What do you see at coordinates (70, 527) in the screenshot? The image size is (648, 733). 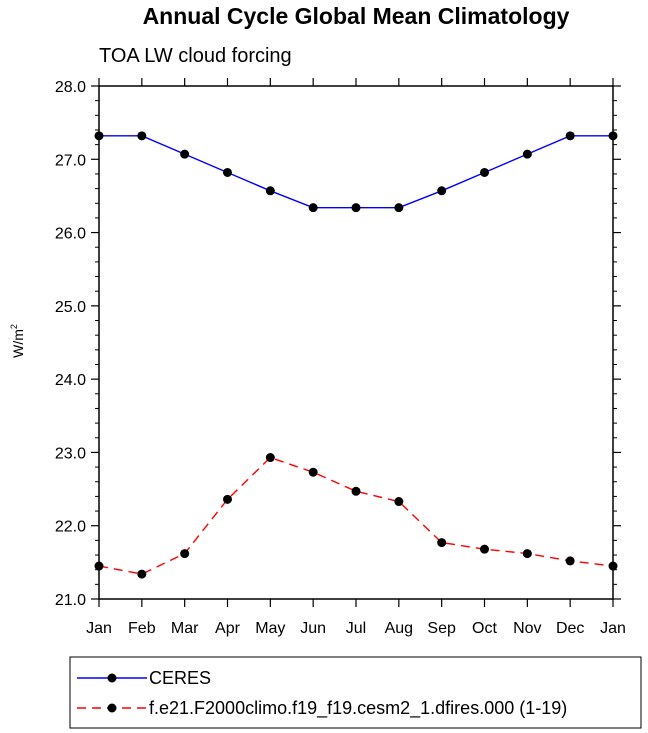 I see `y-tick-label: 22.0` at bounding box center [70, 527].